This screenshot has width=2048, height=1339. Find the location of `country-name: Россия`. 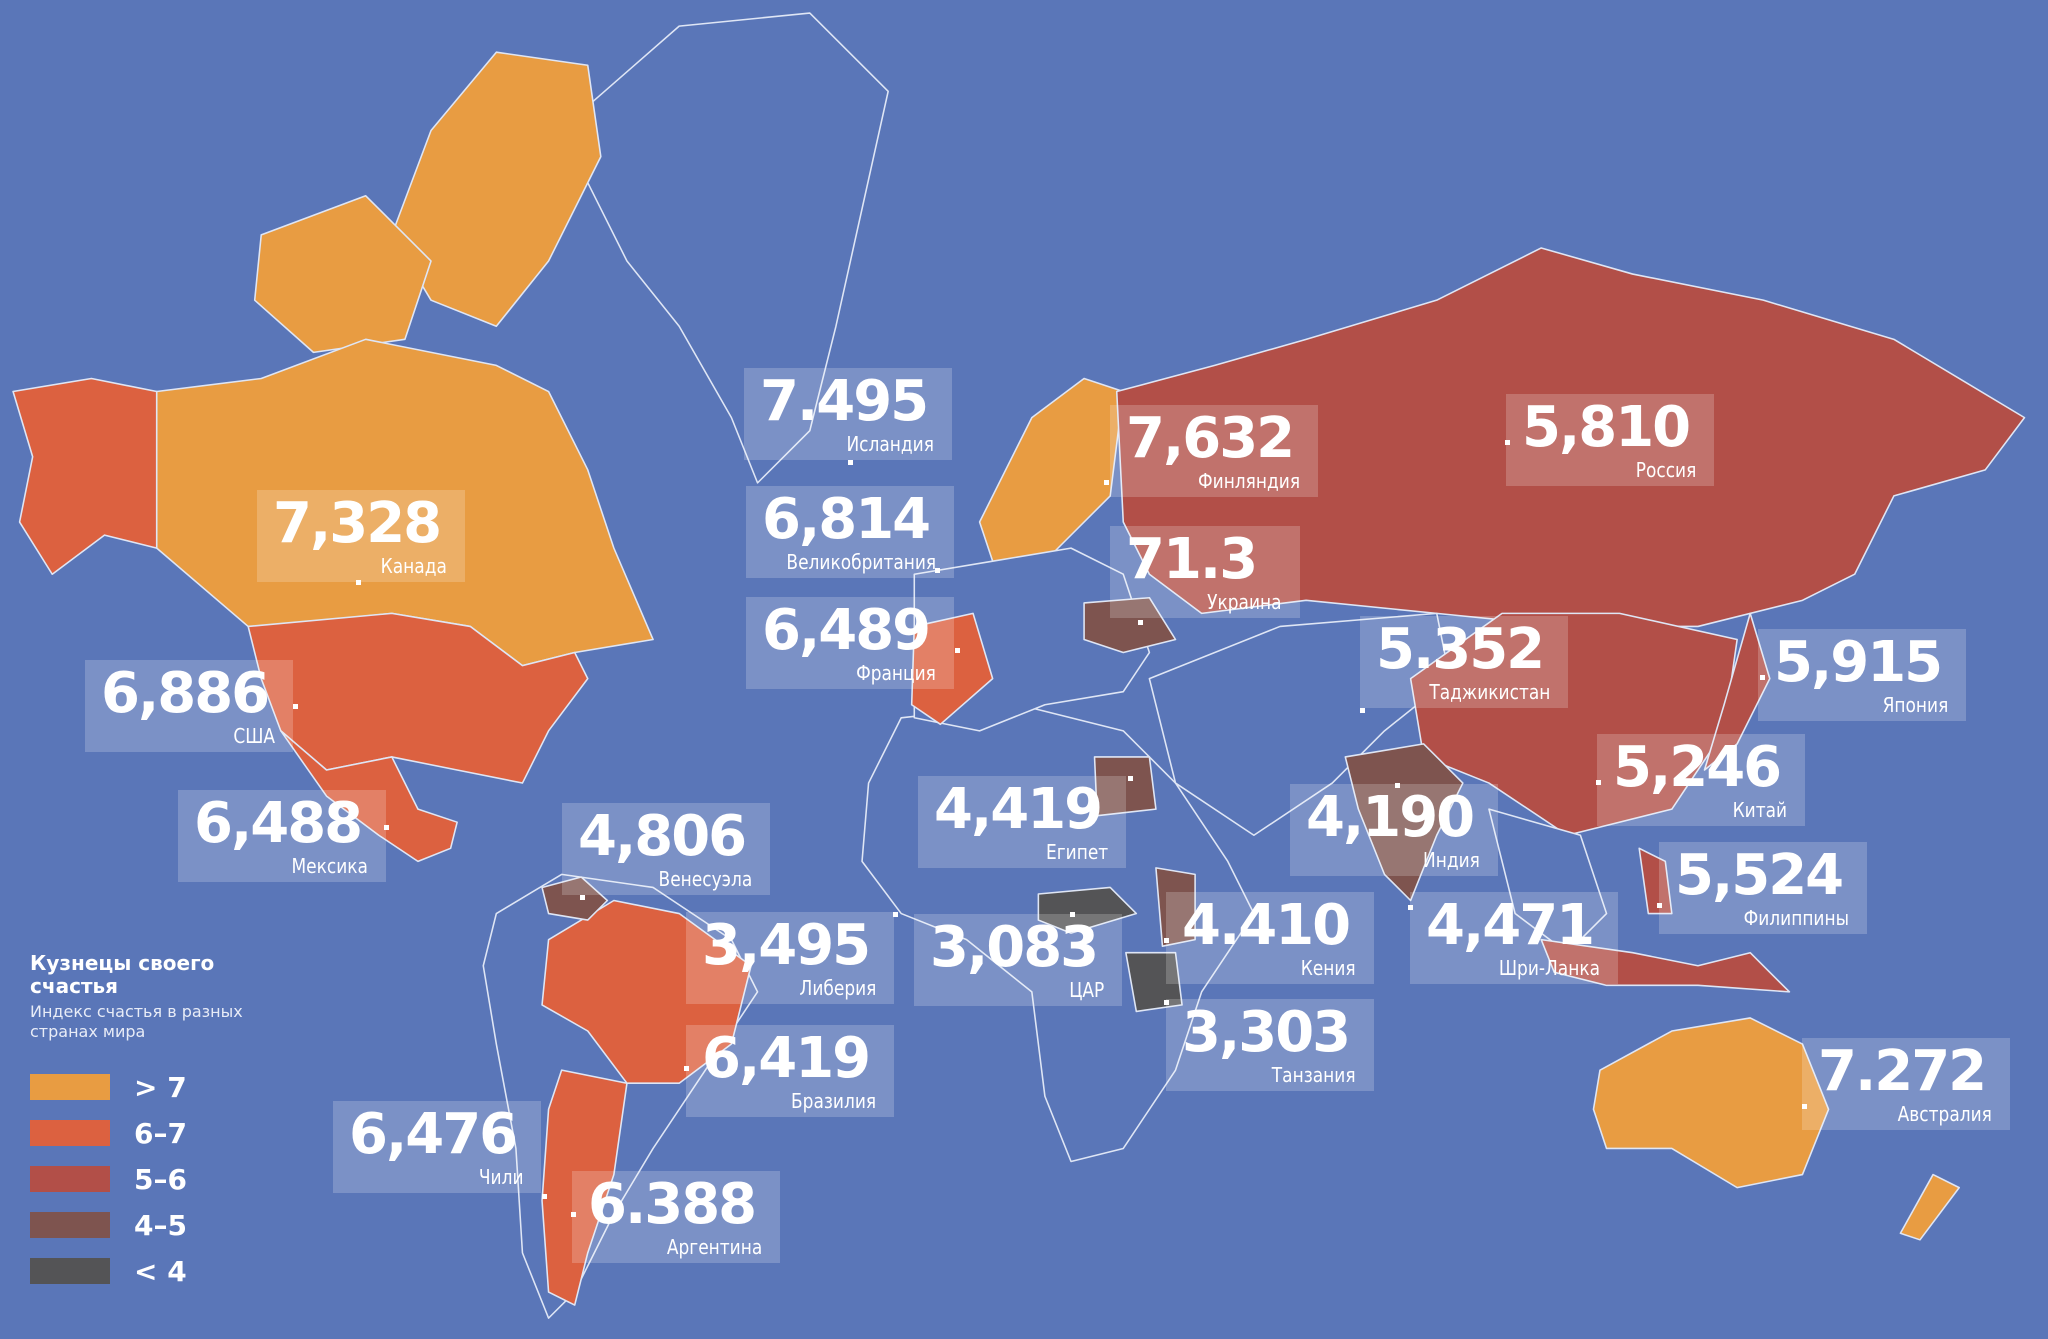

country-name: Россия is located at coordinates (1665, 470).